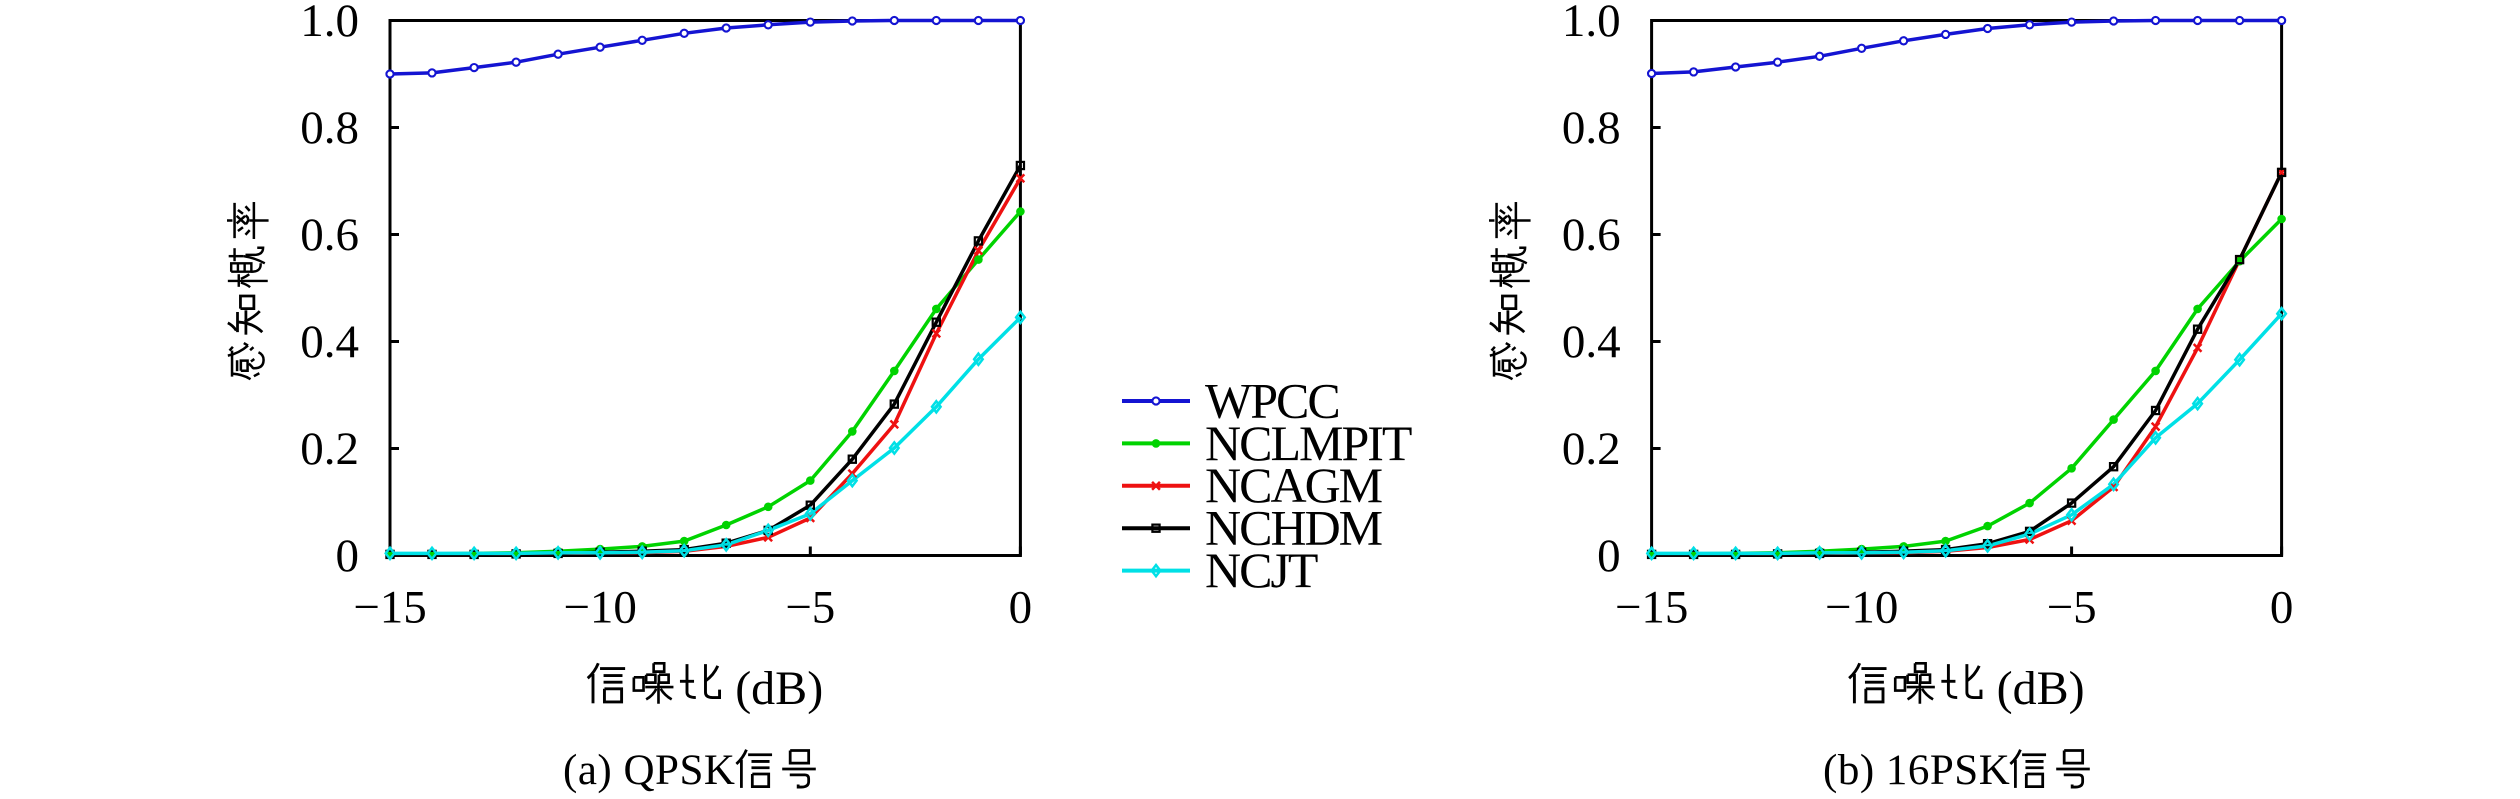  What do you see at coordinates (649, 770) in the screenshot?
I see `svg-text: (a) QPSK` at bounding box center [649, 770].